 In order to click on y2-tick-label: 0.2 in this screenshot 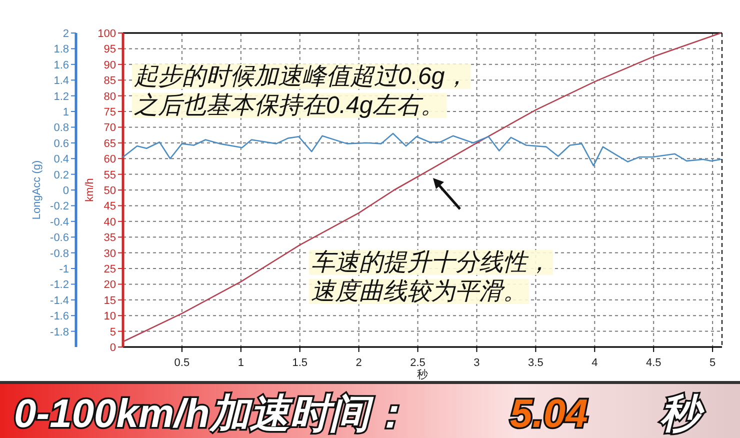, I will do `click(61, 175)`.